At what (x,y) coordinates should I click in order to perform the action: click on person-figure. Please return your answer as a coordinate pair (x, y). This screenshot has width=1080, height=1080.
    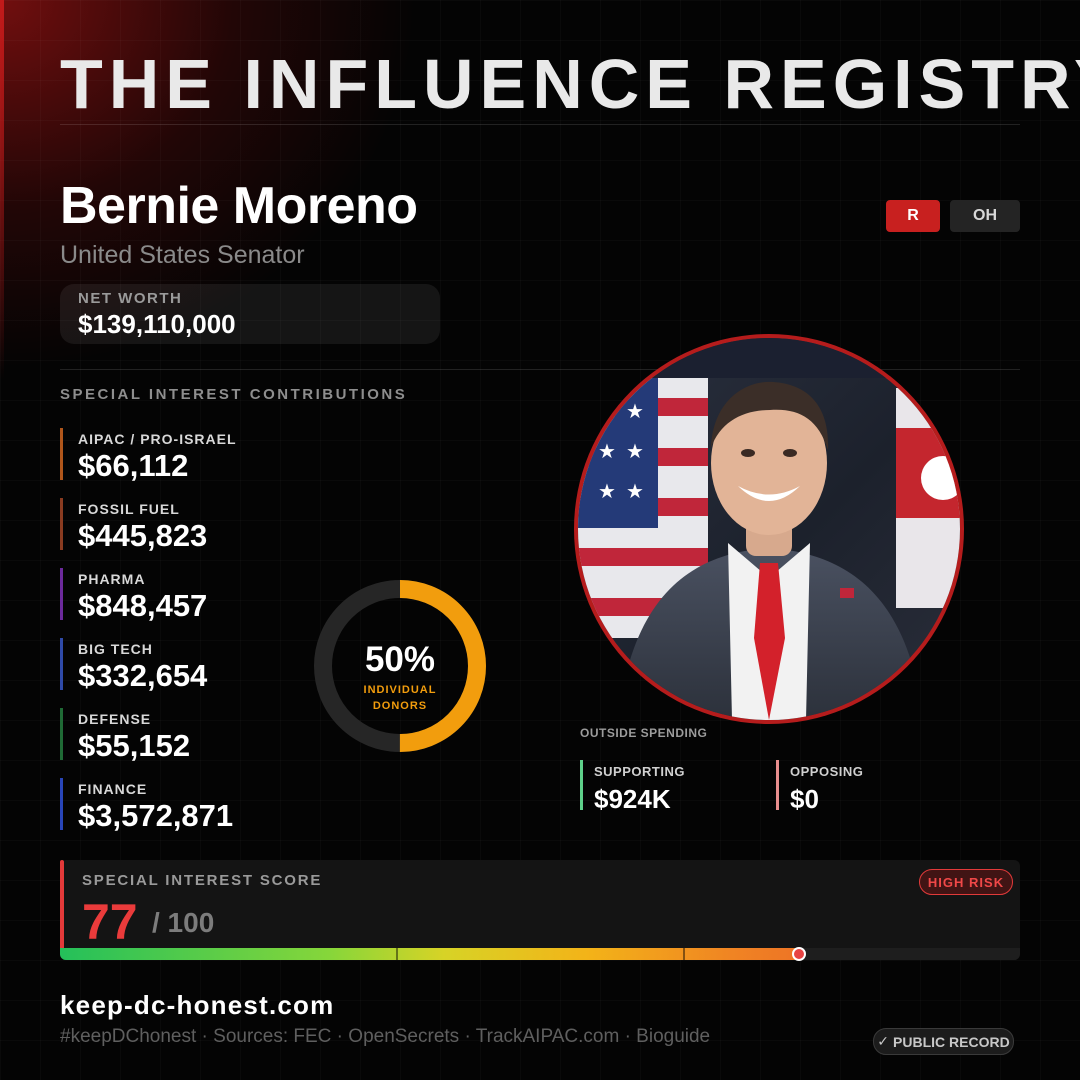
    Looking at the image, I should click on (770, 550).